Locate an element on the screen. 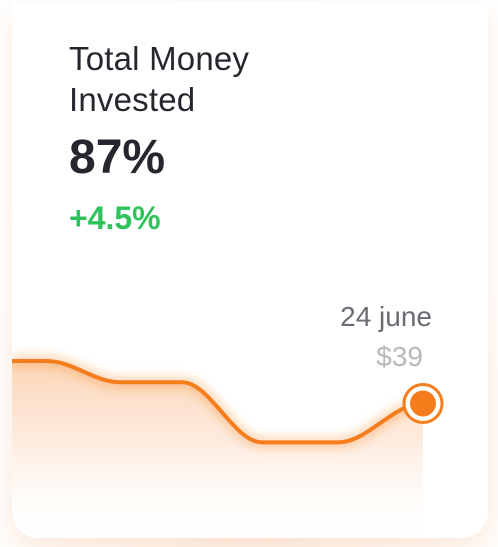  tooltip-price: $39 is located at coordinates (399, 356).